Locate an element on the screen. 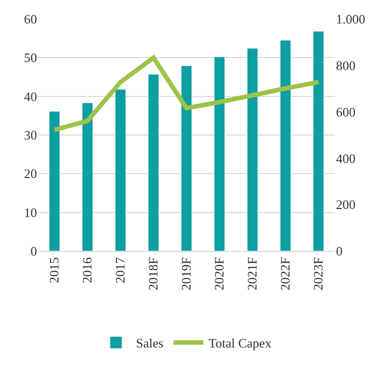  x-tick-label: 2019F is located at coordinates (186, 273).